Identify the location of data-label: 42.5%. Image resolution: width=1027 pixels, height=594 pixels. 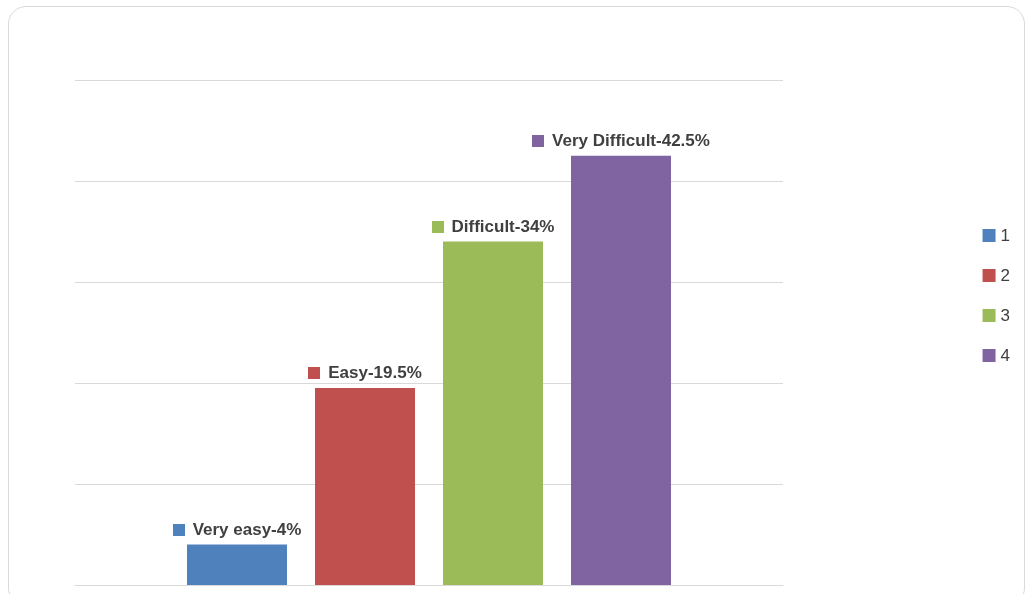
(685, 140).